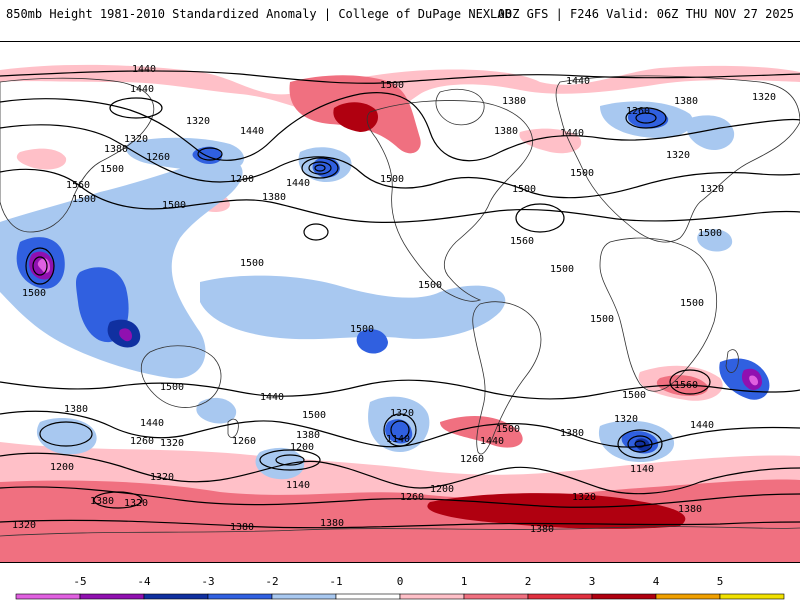 The width and height of the screenshot is (800, 600). I want to click on colorbar-swatches, so click(400, 596).